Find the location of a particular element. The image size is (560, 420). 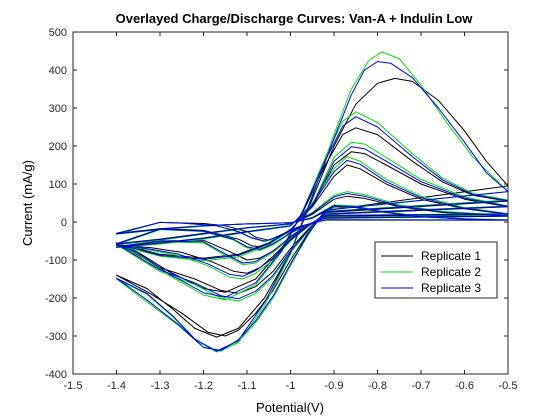

series-2-cycle-2-line is located at coordinates (312, 221).